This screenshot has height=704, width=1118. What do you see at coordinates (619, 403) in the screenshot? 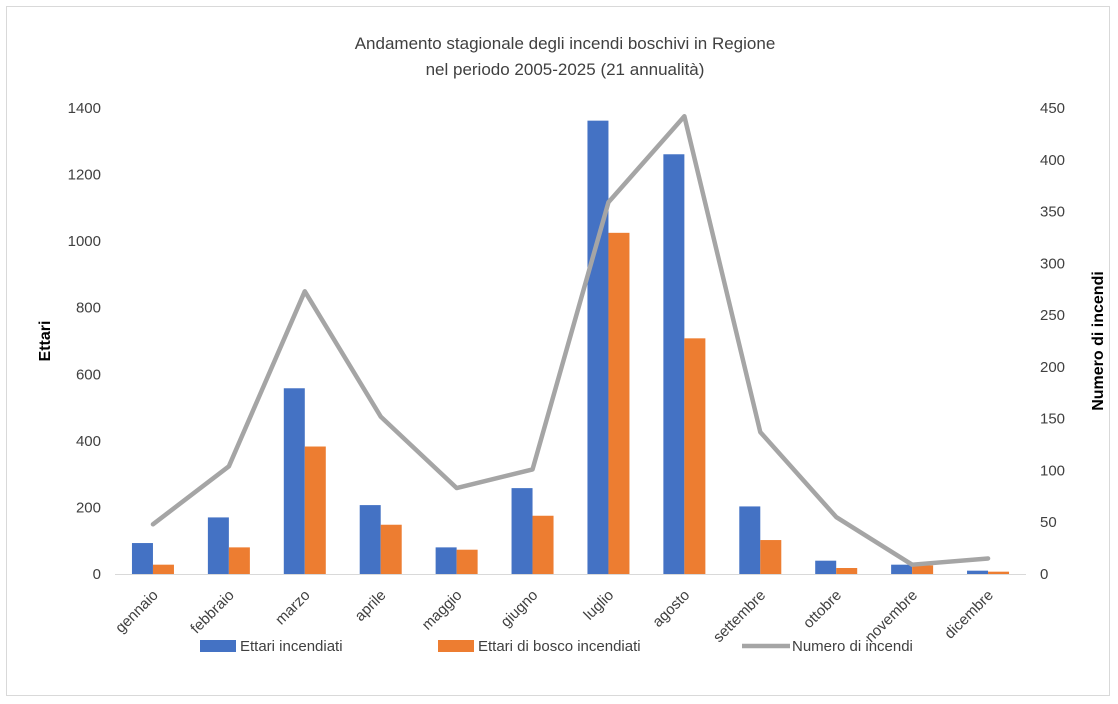
I see `bar-ettari-bosco-luglio` at bounding box center [619, 403].